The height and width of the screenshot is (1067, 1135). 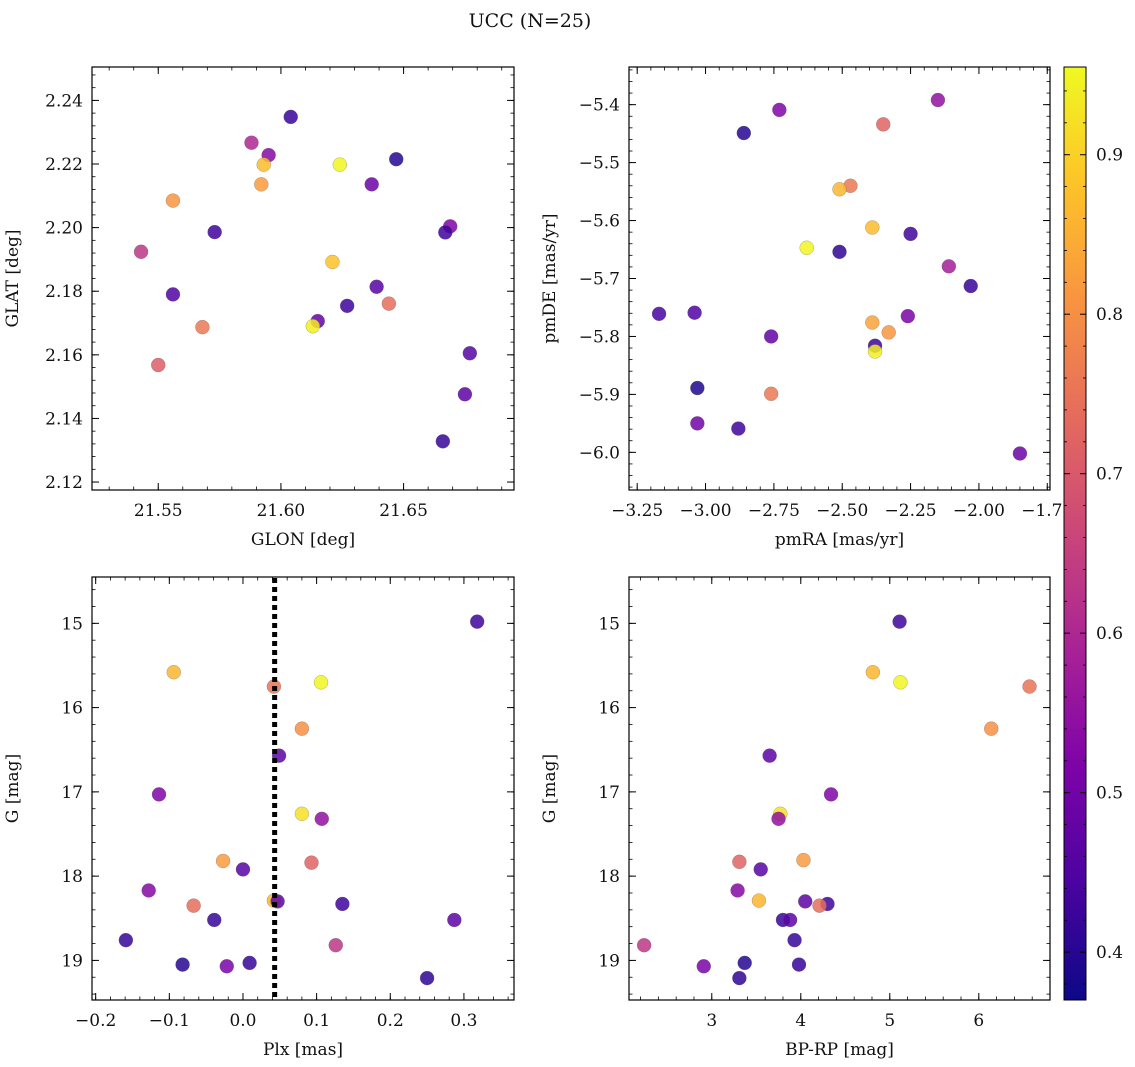 What do you see at coordinates (609, 793) in the screenshot?
I see `y-tick-label: 17` at bounding box center [609, 793].